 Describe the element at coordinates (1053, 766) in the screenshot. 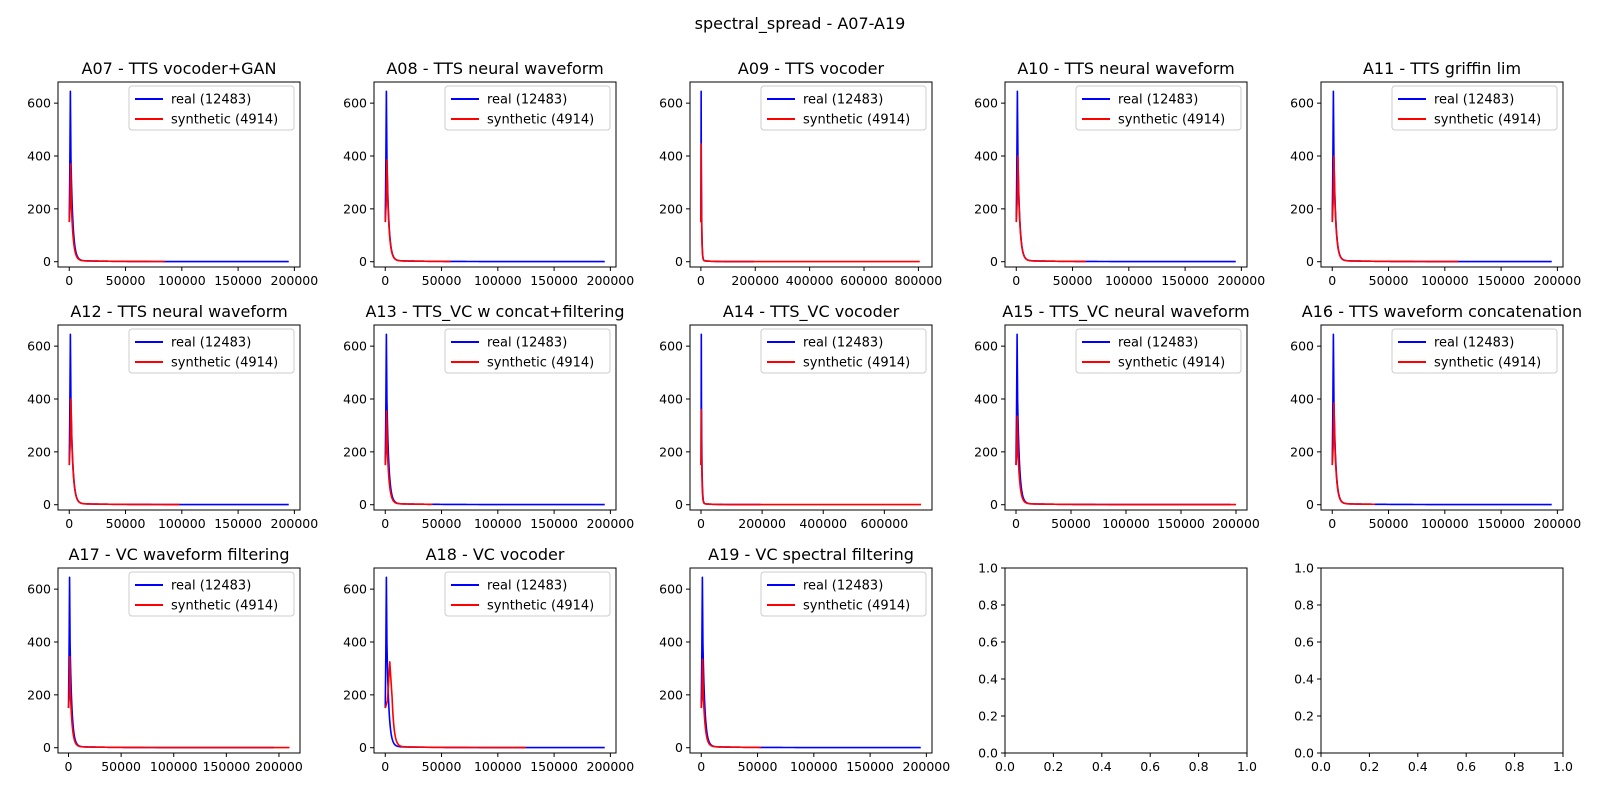

I see `x-tick-label: 0.2` at that location.